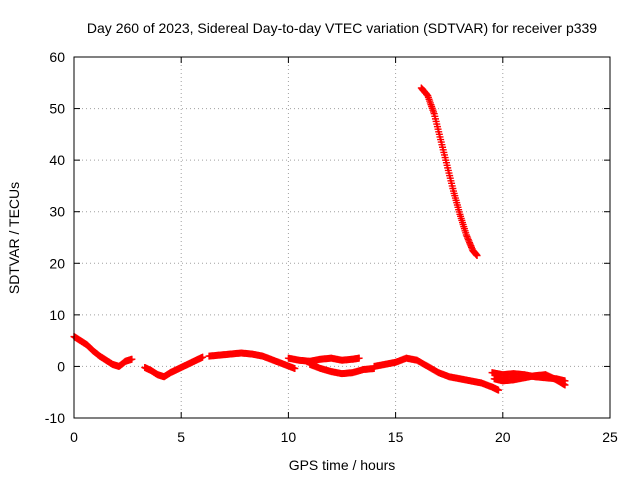 The width and height of the screenshot is (640, 480). What do you see at coordinates (342, 465) in the screenshot?
I see `x-axis-label: GPS time / hours` at bounding box center [342, 465].